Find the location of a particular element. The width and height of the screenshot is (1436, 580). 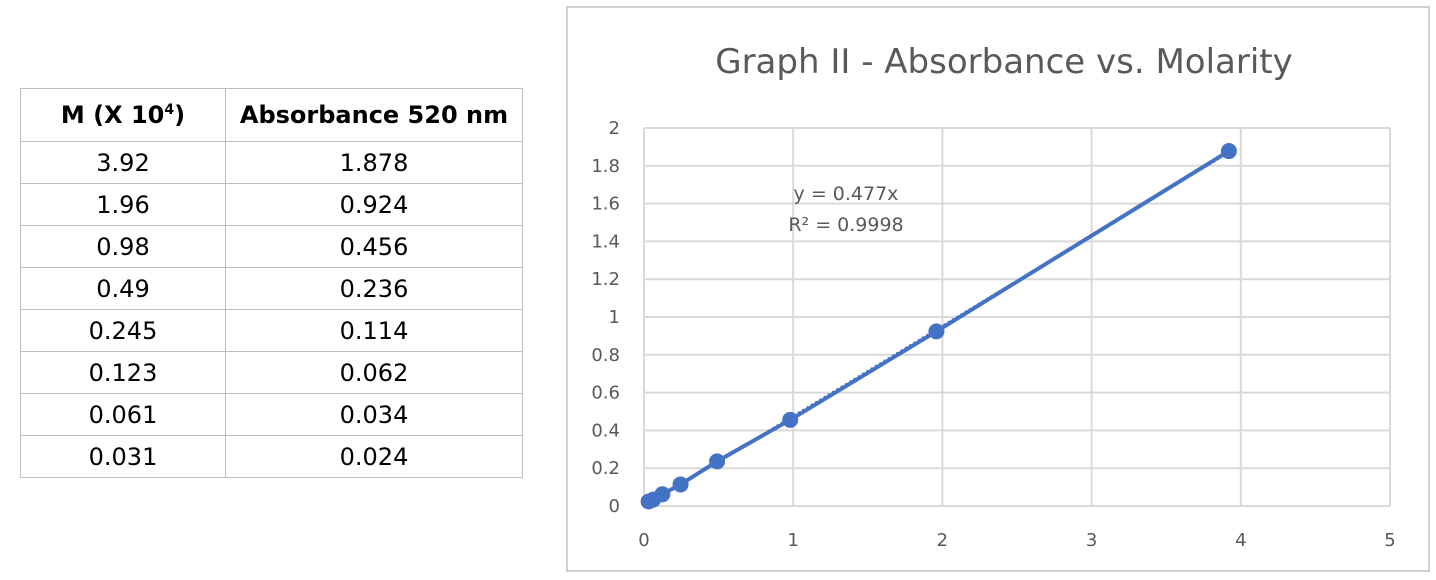

y-tick-label: 2 is located at coordinates (614, 128).